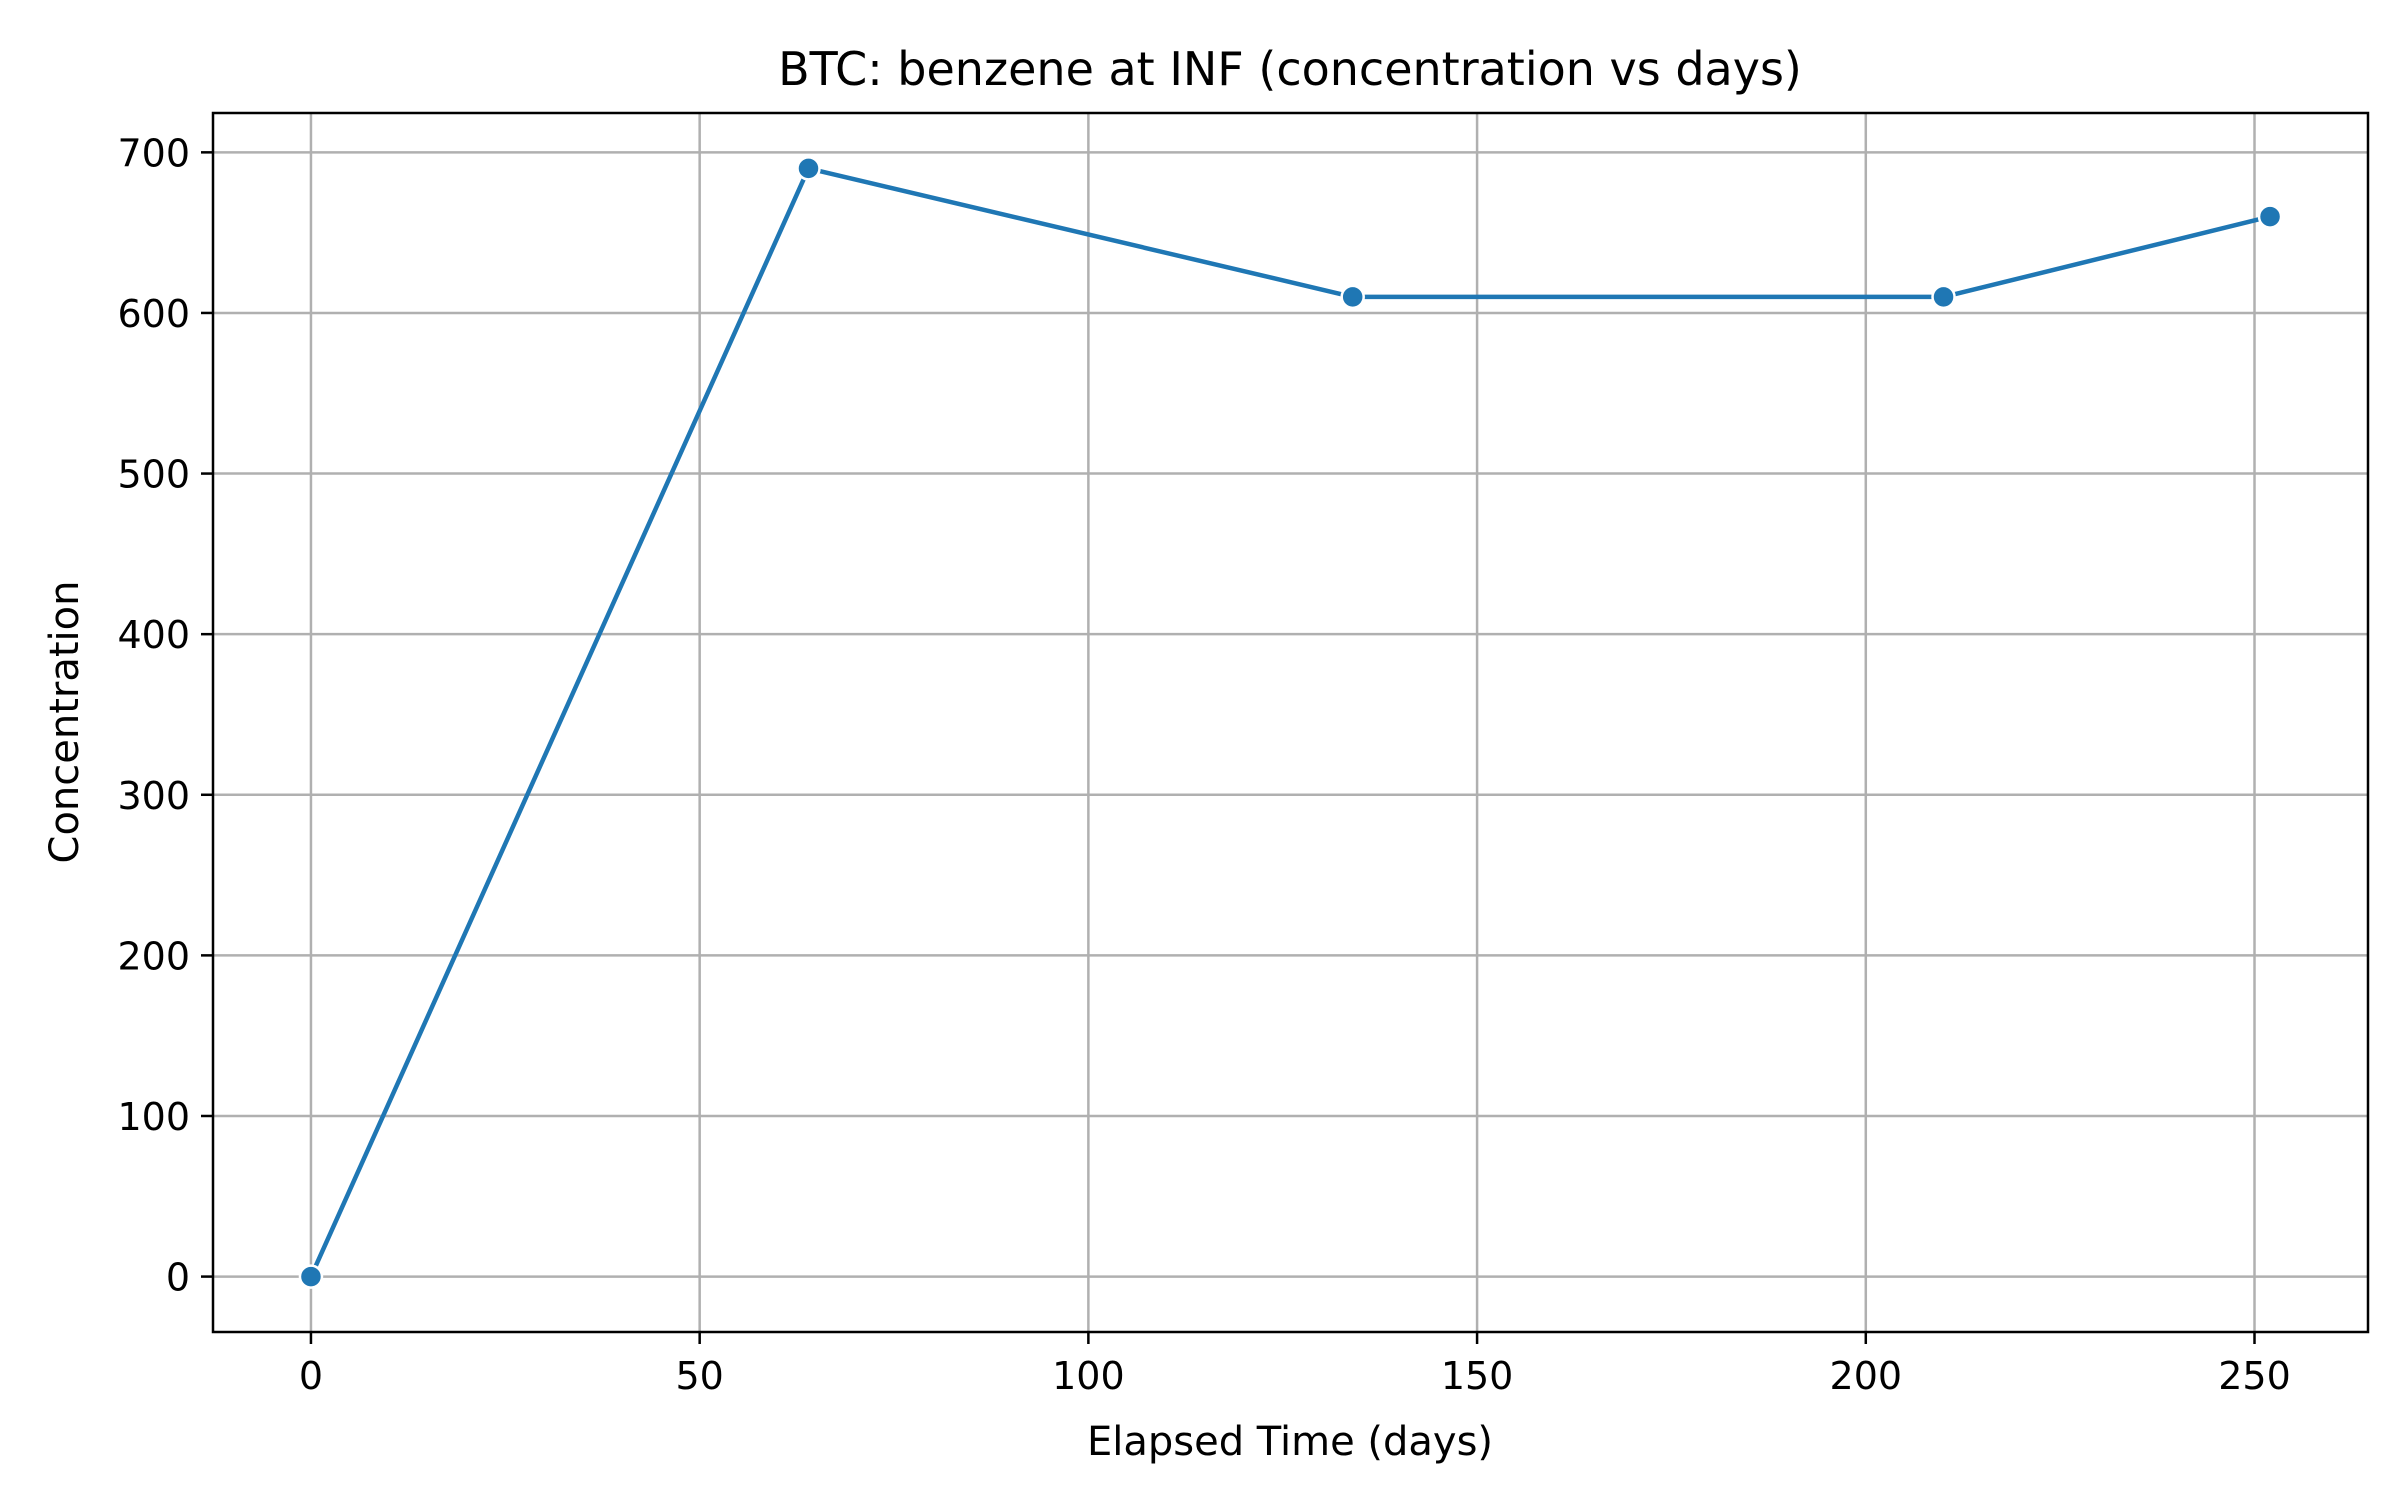  Describe the element at coordinates (153, 475) in the screenshot. I see `y-tick-label: 500` at that location.